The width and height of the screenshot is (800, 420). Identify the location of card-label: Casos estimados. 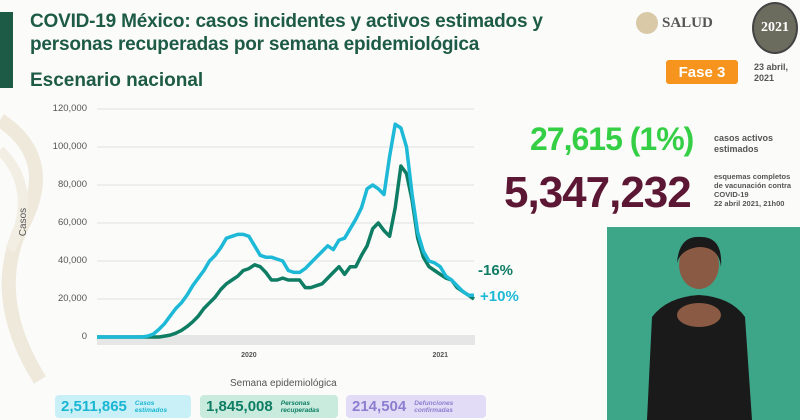
(151, 407).